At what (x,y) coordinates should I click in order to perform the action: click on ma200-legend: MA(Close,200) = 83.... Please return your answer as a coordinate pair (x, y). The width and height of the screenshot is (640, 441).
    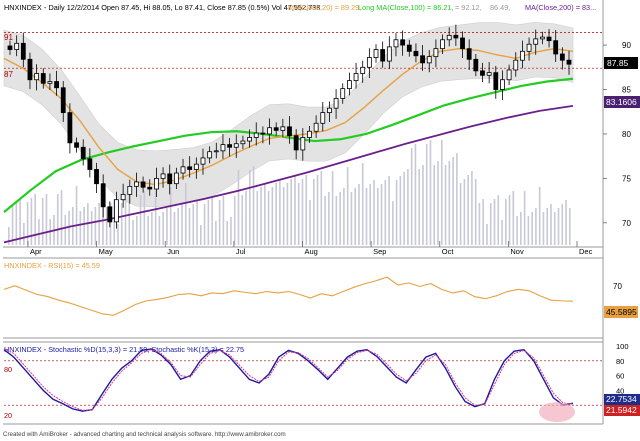
    Looking at the image, I should click on (560, 7).